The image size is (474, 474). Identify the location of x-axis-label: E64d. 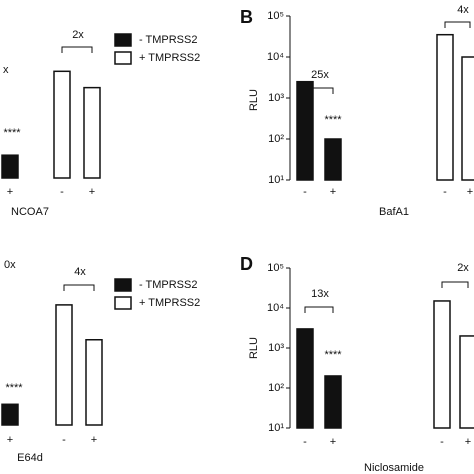
(30, 458).